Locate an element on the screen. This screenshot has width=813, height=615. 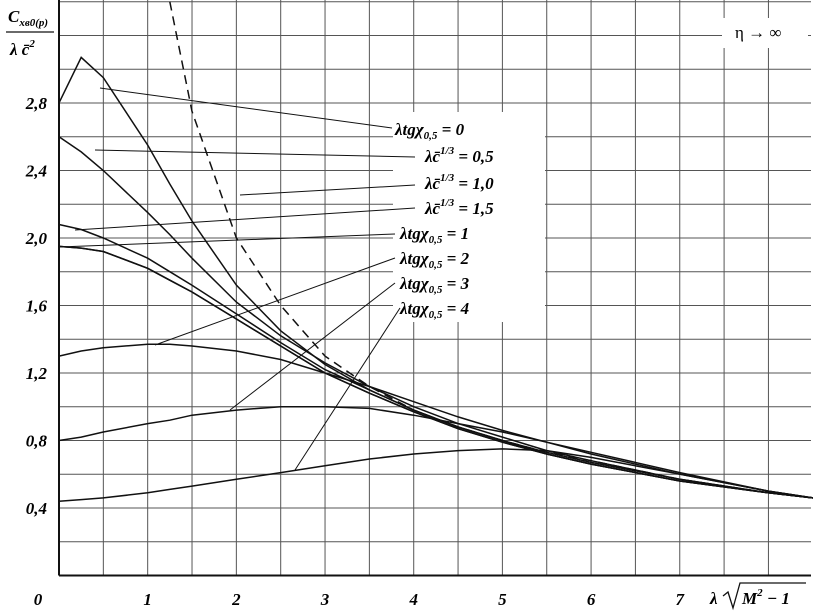
x-tick-label: 3 is located at coordinates (325, 599).